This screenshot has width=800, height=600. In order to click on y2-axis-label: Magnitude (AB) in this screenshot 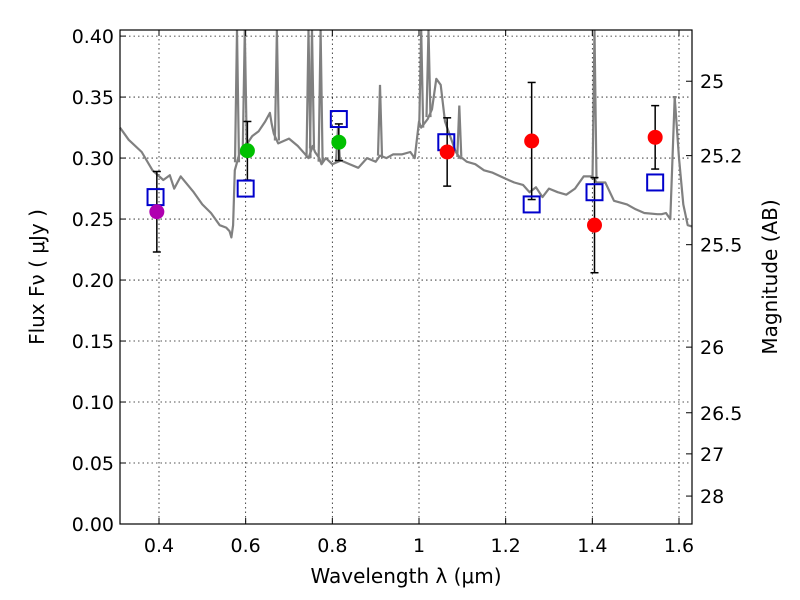, I will do `click(770, 276)`.